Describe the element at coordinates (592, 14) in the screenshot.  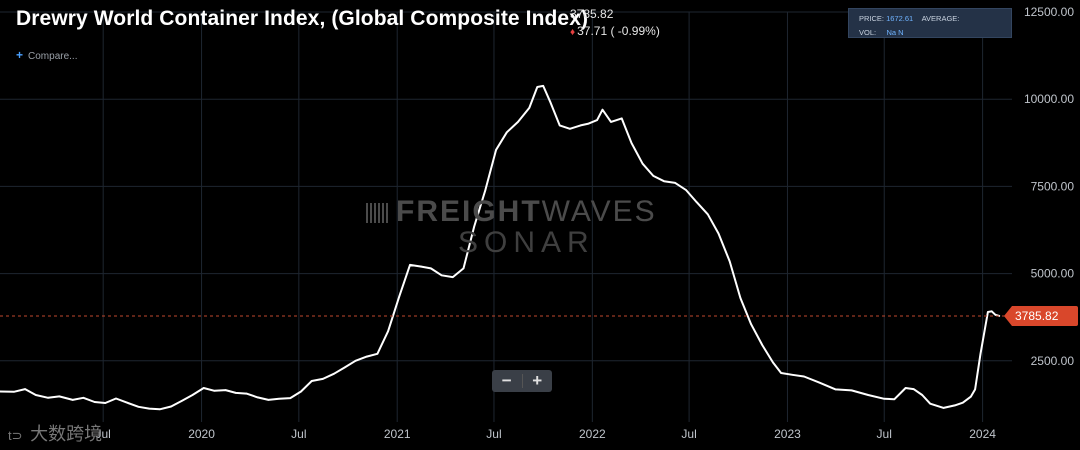
I see `last-price: 3785.82` at that location.